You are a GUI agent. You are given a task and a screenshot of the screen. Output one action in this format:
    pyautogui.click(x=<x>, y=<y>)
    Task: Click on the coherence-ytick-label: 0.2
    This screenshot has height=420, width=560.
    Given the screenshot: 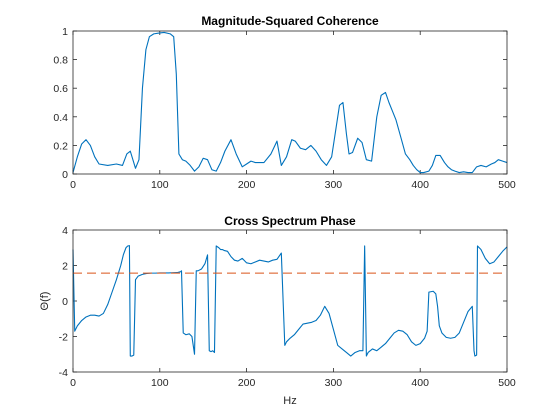 What is the action you would take?
    pyautogui.click(x=60, y=146)
    